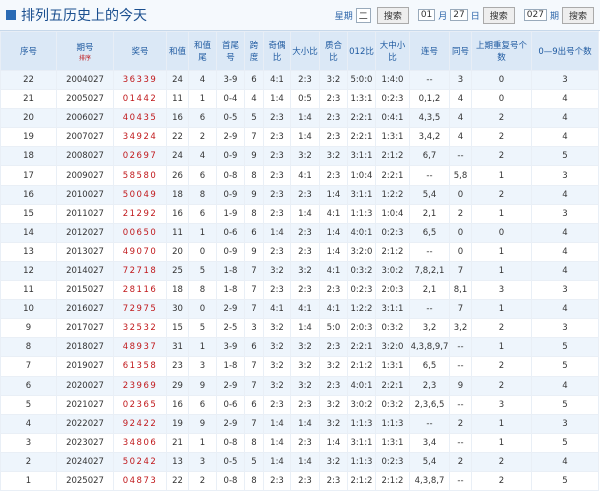 Image resolution: width=600 pixels, height=491 pixels. Describe the element at coordinates (85, 118) in the screenshot. I see `table-cell: 2006027` at that location.